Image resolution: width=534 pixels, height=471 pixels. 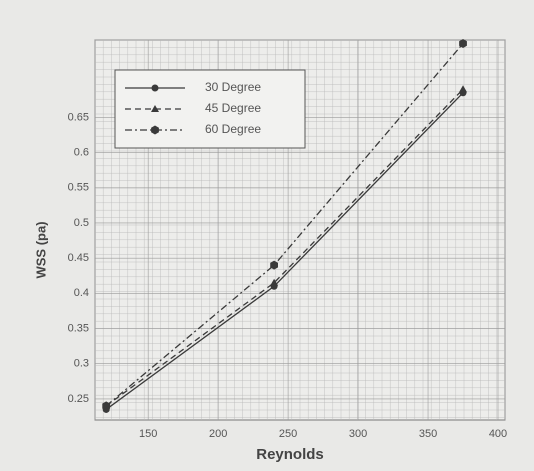 What do you see at coordinates (78, 188) in the screenshot?
I see `y-tick-label: 0.55` at bounding box center [78, 188].